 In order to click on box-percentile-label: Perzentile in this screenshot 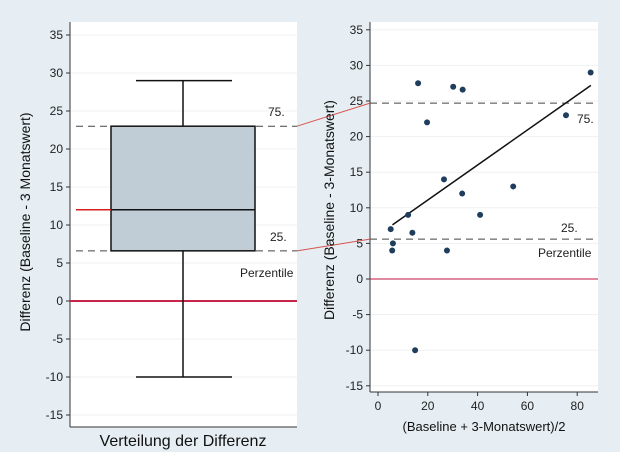, I will do `click(267, 273)`.